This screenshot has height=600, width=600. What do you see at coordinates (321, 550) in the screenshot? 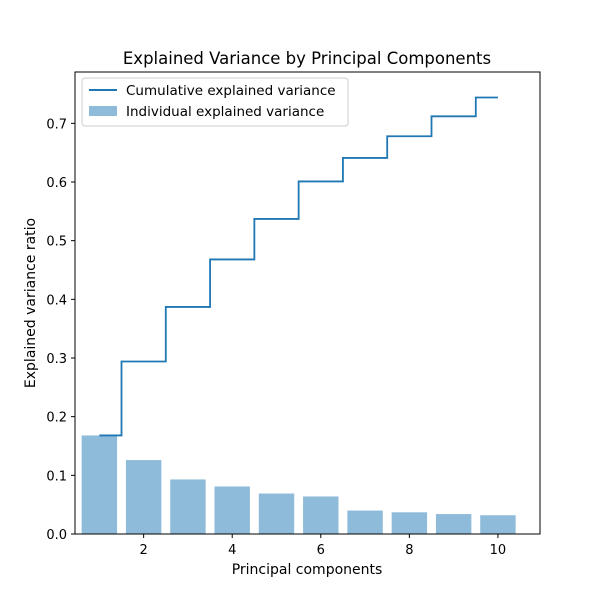
I see `x-tick-label-6: 6` at bounding box center [321, 550].